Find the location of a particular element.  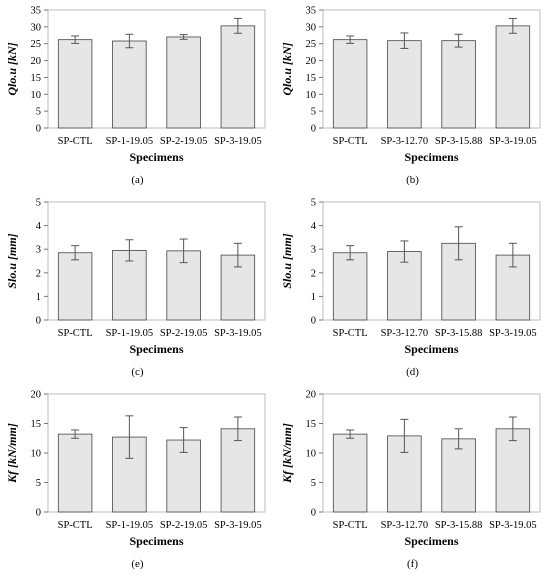

caption-b: (b) is located at coordinates (412, 180).